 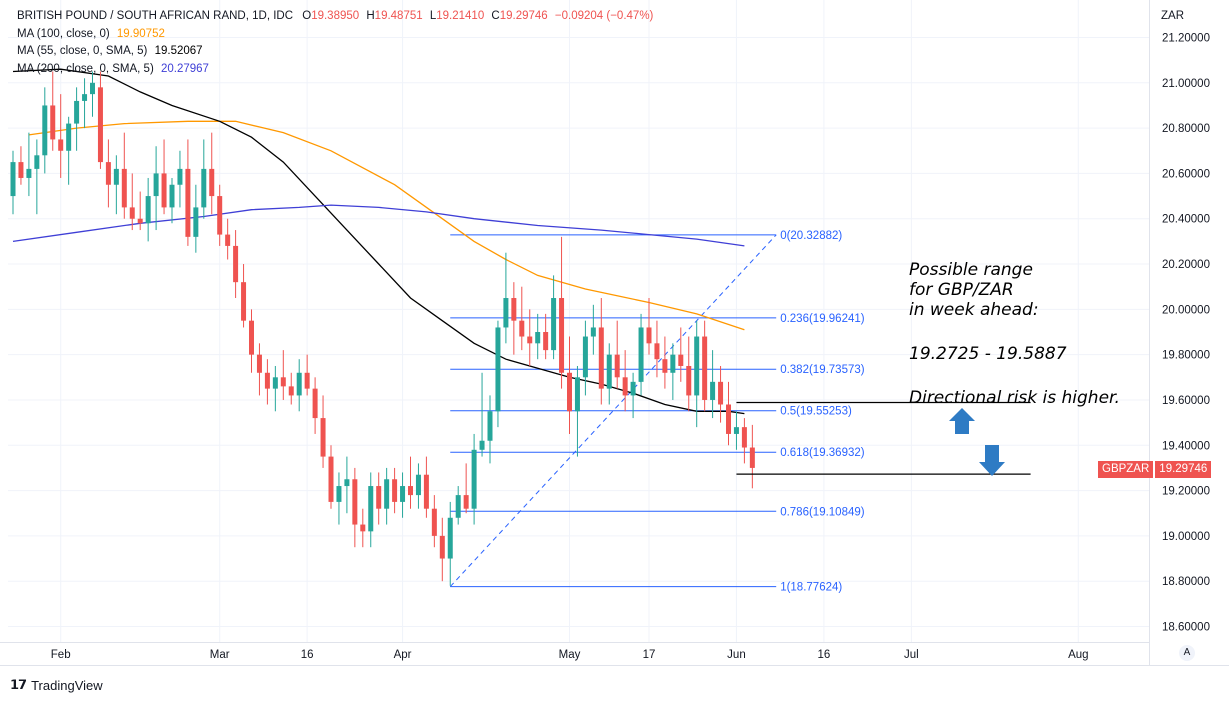 What do you see at coordinates (378, 225) in the screenshot?
I see `moving-average-line` at bounding box center [378, 225].